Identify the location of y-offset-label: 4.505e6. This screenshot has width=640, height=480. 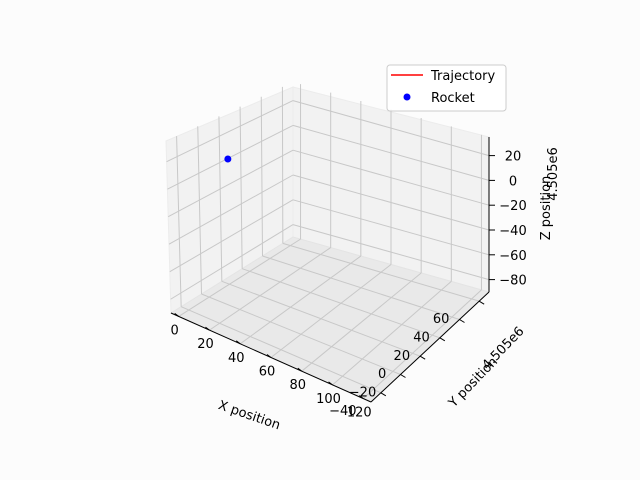
(504, 348).